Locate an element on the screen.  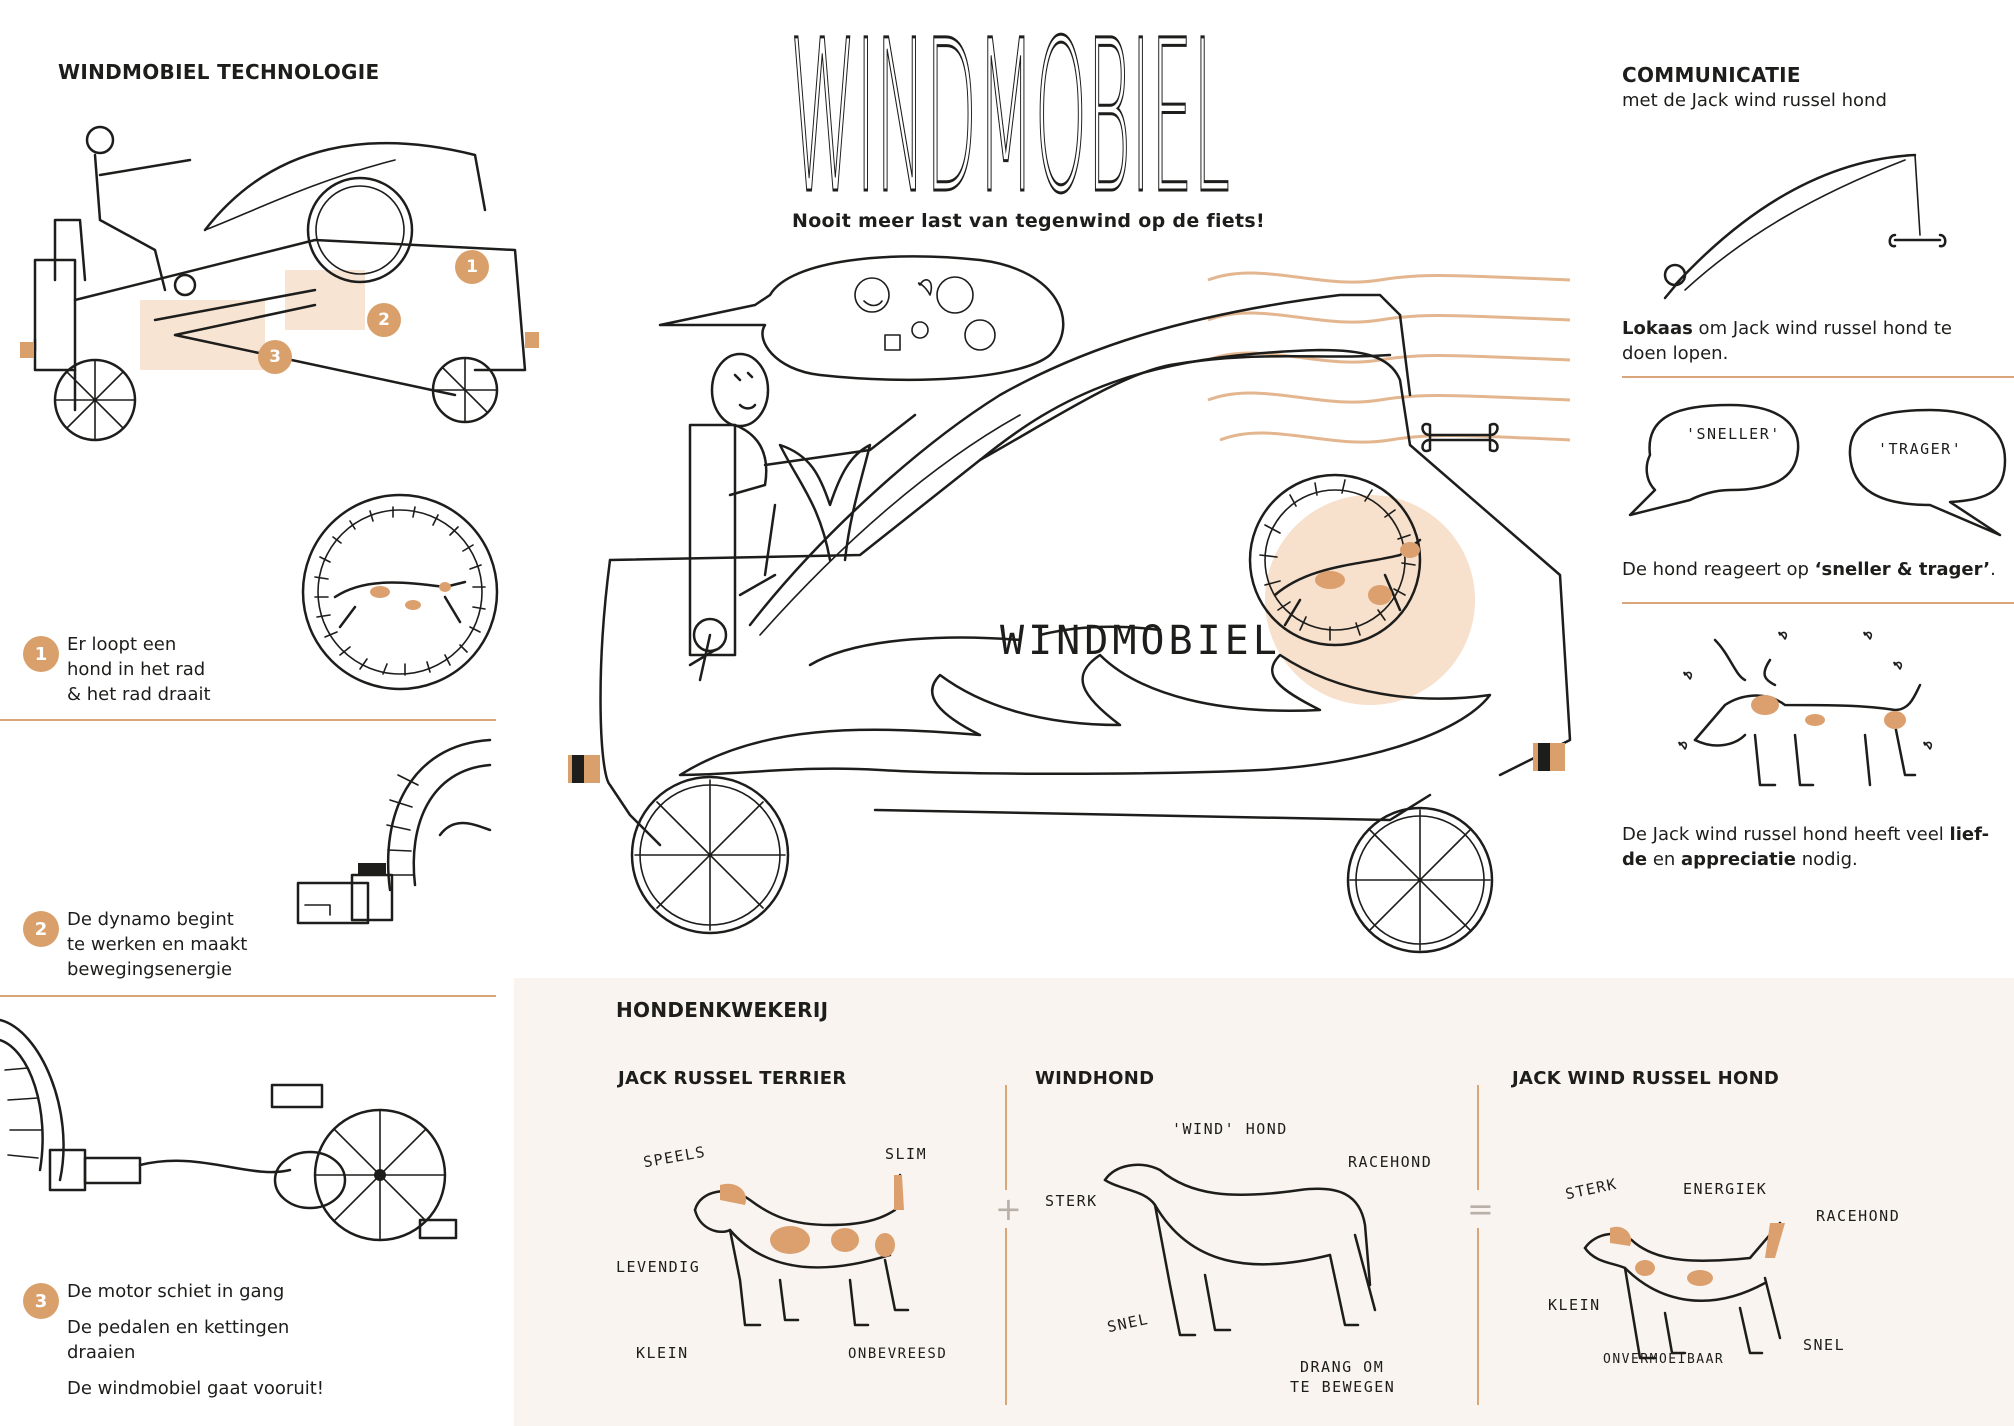
marker-1: 1 is located at coordinates (472, 267).